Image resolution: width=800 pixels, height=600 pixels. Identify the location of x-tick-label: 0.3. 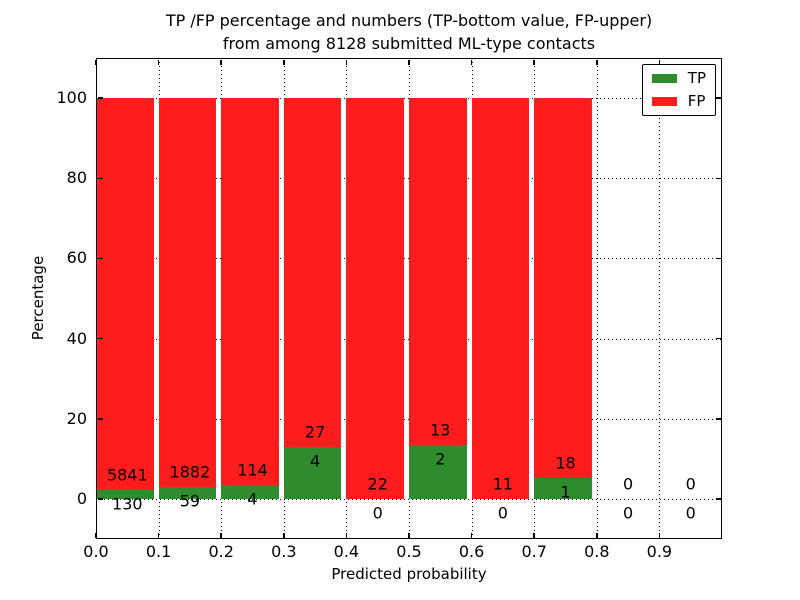
(284, 551).